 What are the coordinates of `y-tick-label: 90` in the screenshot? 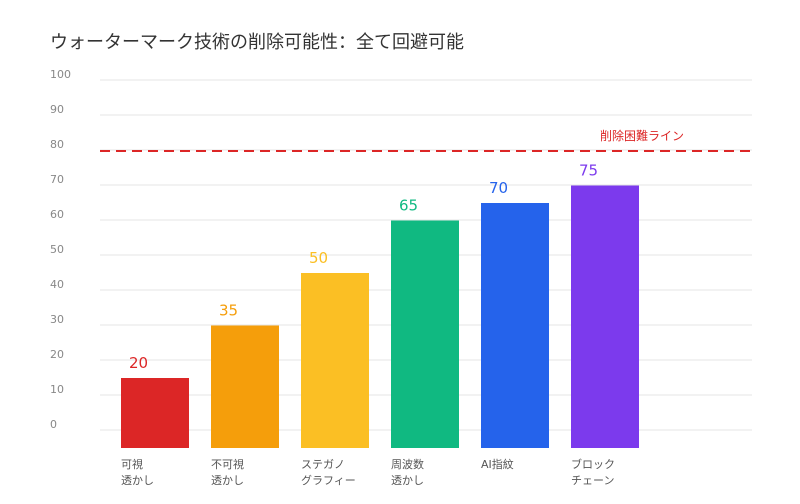 It's located at (57, 109).